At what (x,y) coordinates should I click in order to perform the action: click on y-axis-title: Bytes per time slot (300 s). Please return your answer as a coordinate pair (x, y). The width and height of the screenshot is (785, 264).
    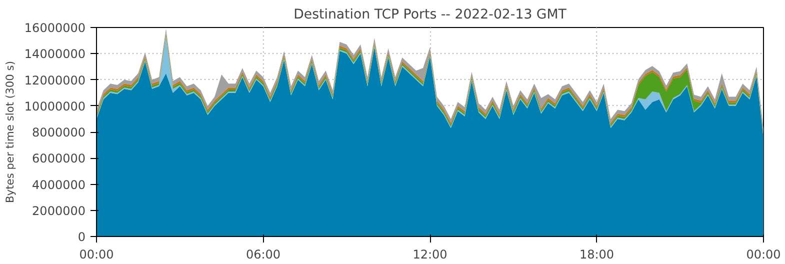
    Looking at the image, I should click on (9, 132).